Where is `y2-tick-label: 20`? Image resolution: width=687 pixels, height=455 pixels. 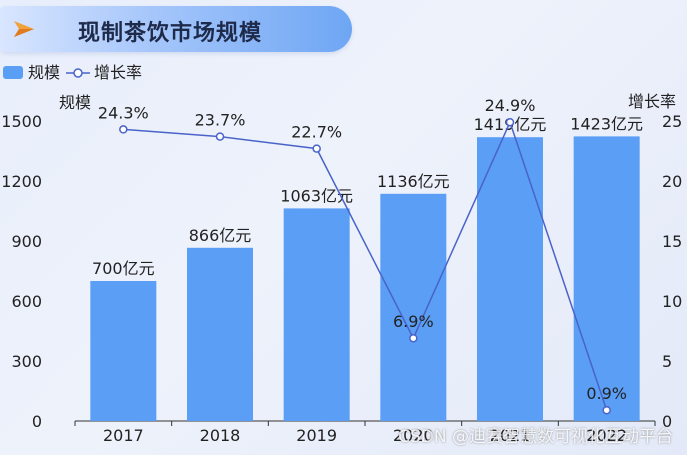
y2-tick-label: 20 is located at coordinates (672, 181).